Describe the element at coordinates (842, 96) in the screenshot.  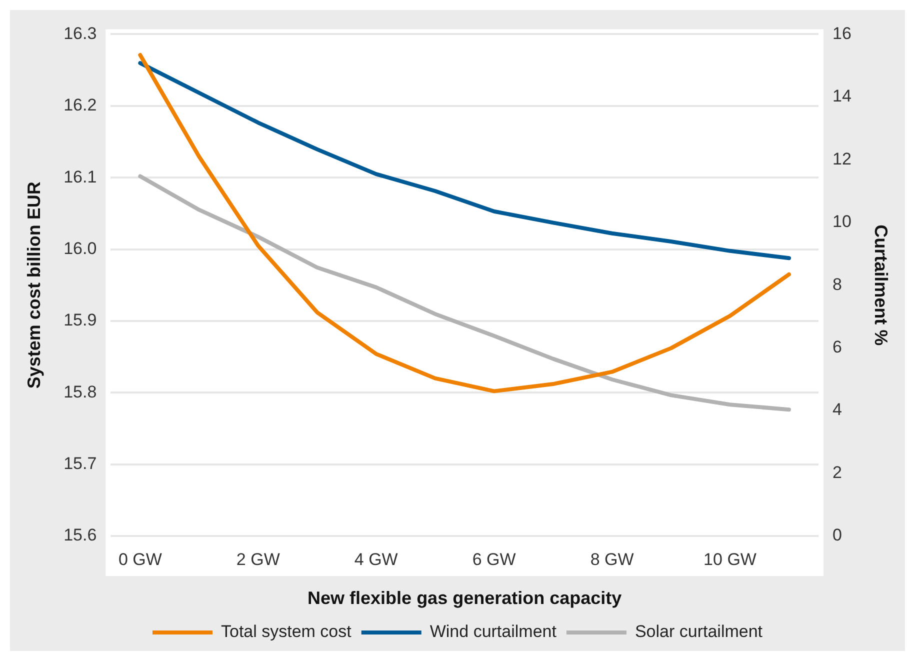
I see `y2-tick-label: 14` at that location.